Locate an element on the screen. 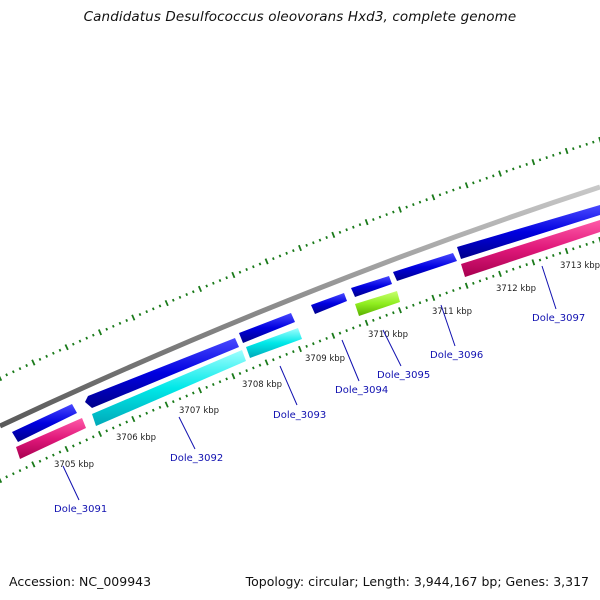  gene-arrow-dole-3095-forward is located at coordinates (371, 286).